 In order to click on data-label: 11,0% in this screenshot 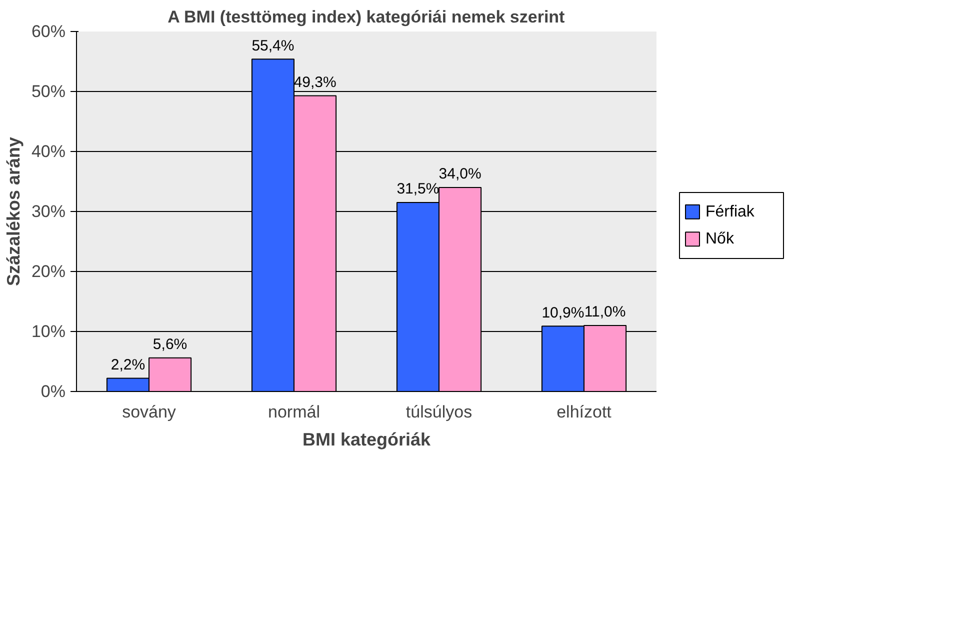, I will do `click(605, 312)`.